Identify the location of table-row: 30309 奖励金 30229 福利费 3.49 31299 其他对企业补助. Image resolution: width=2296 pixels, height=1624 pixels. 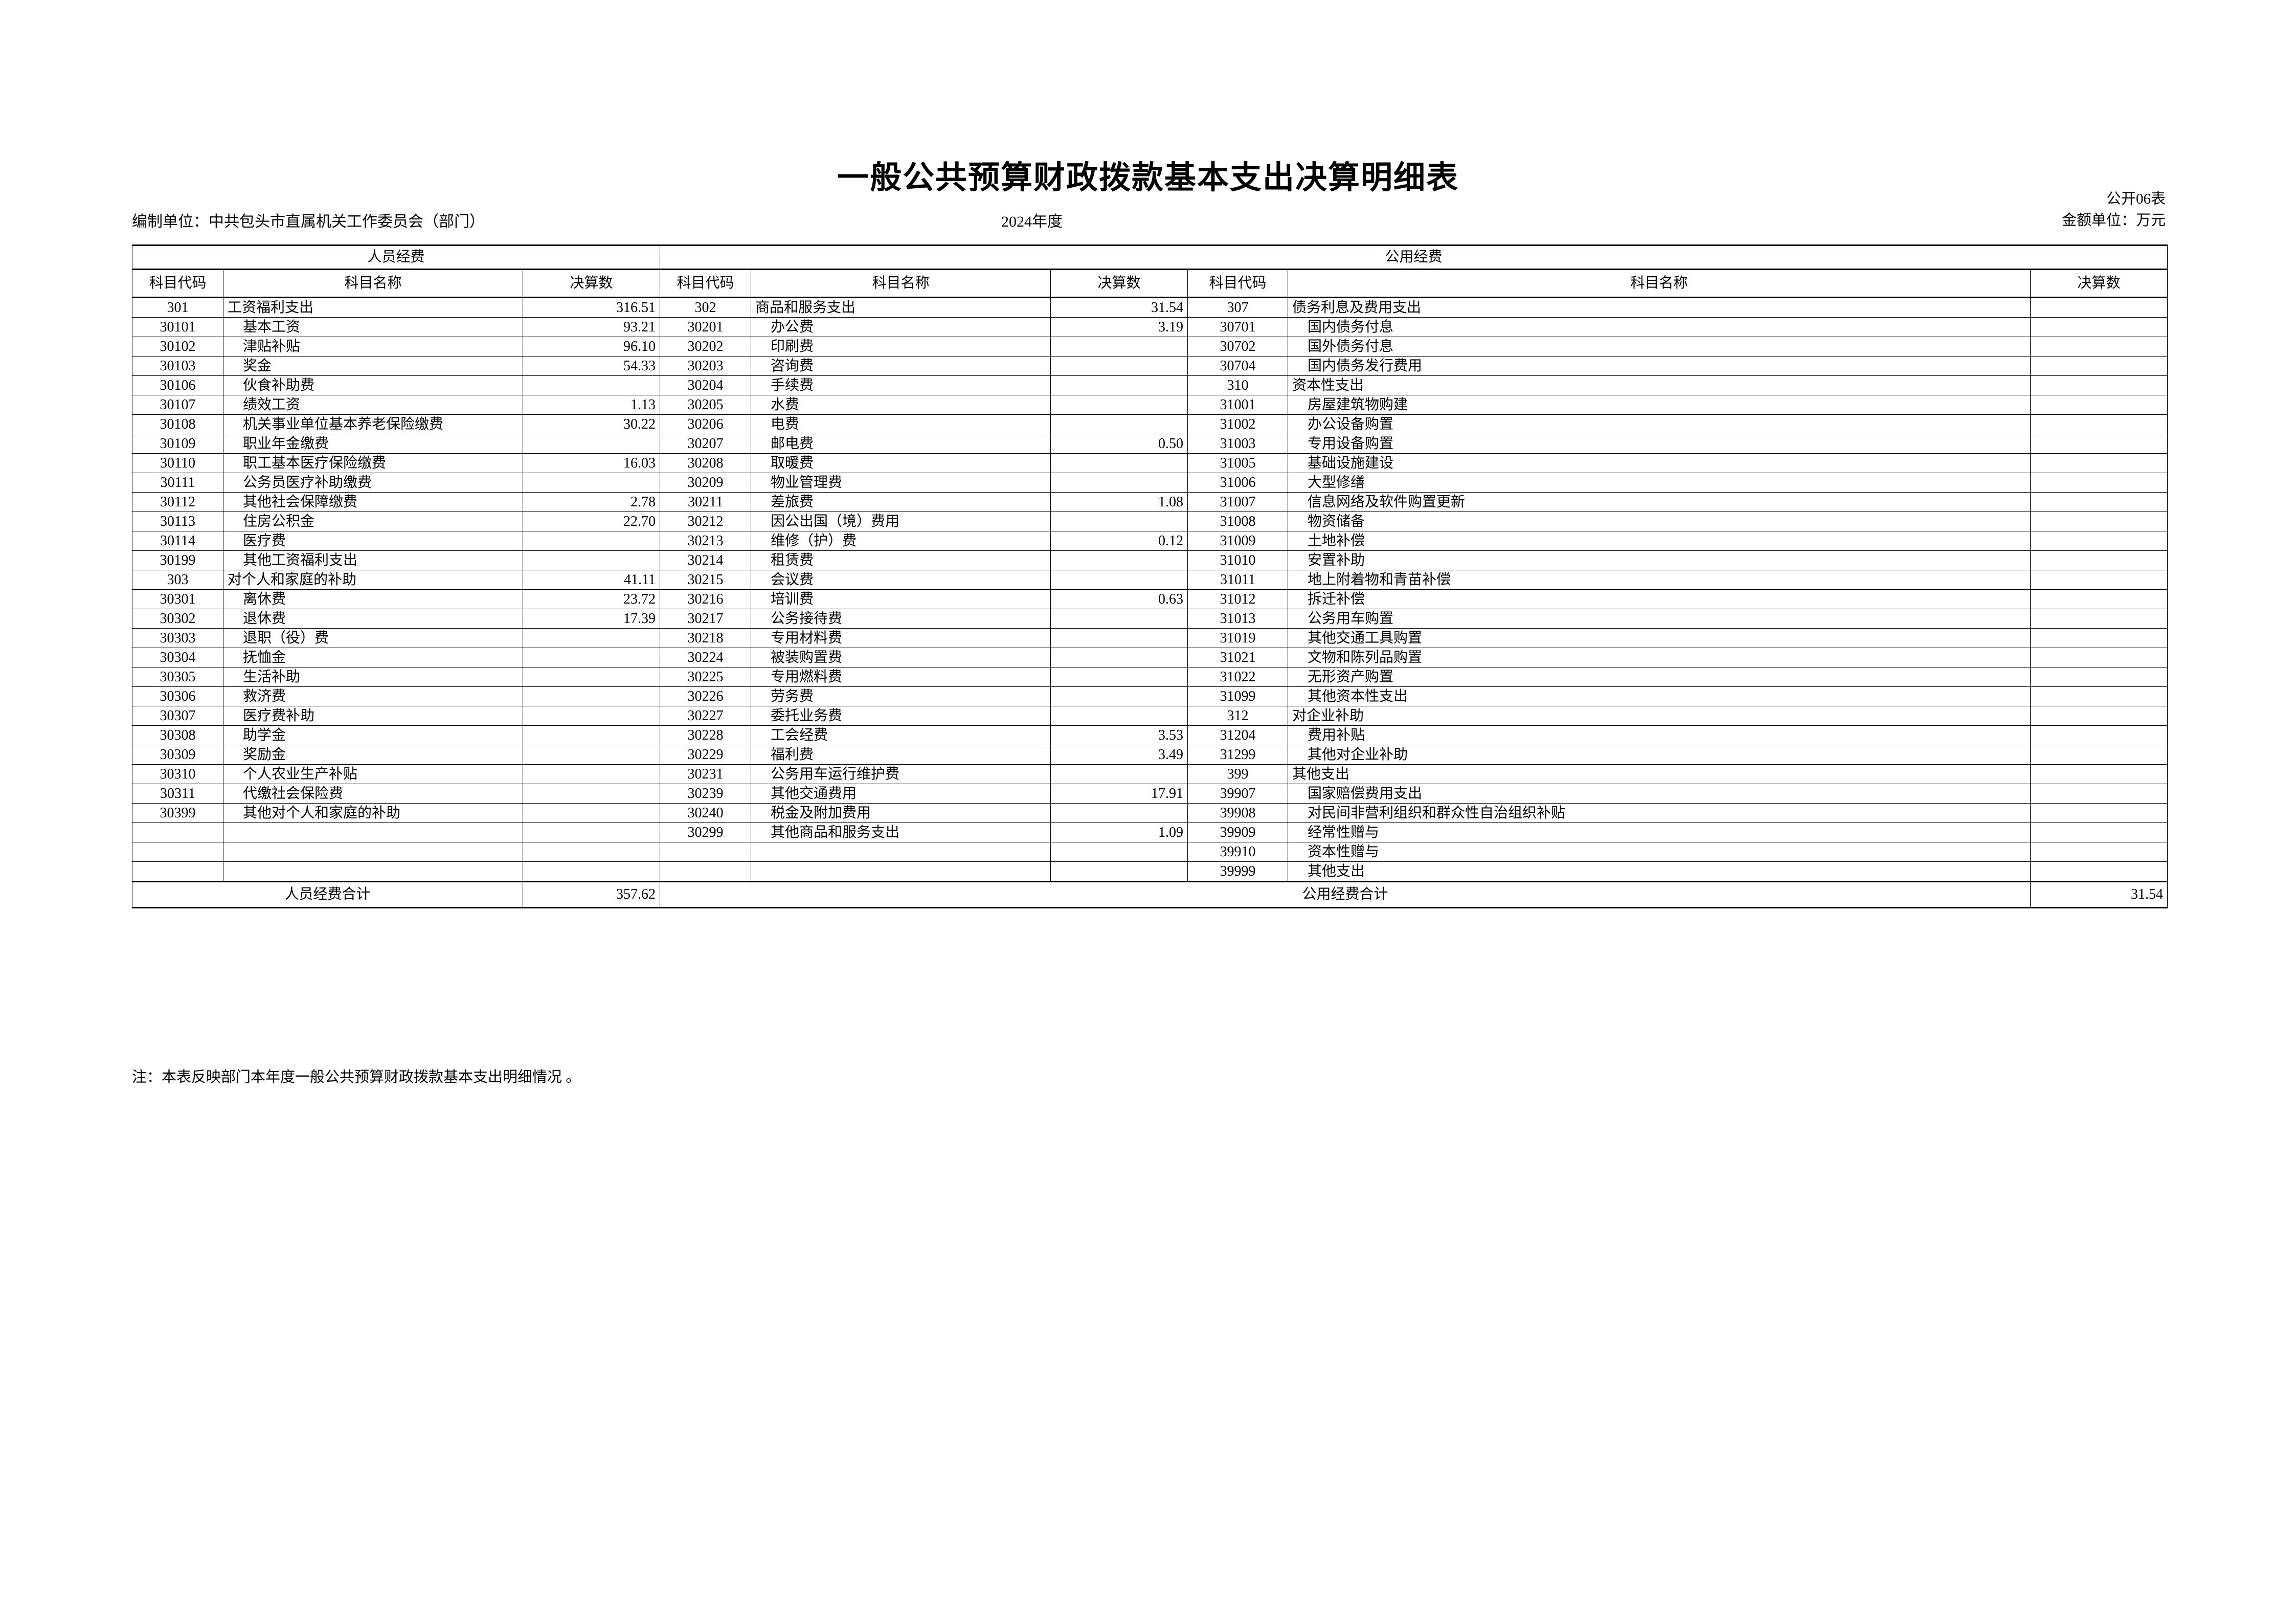
(1150, 755).